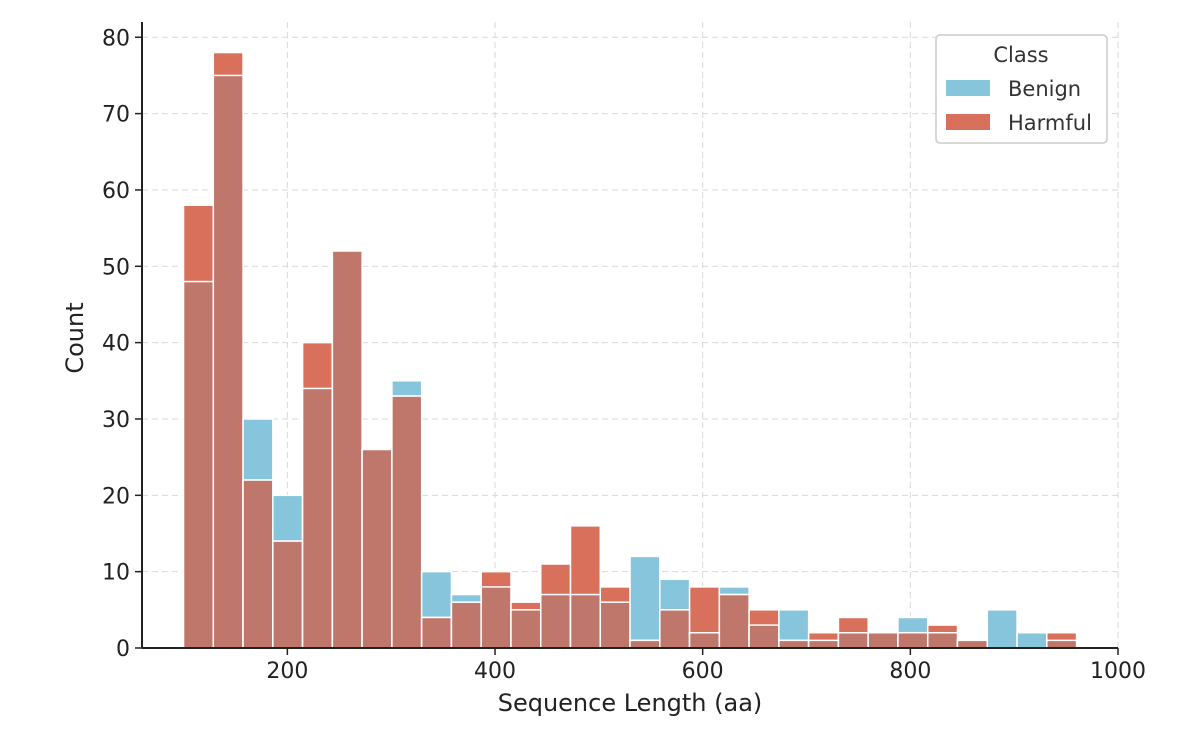 The height and width of the screenshot is (730, 1200). What do you see at coordinates (116, 38) in the screenshot?
I see `y-tick-label: 80` at bounding box center [116, 38].